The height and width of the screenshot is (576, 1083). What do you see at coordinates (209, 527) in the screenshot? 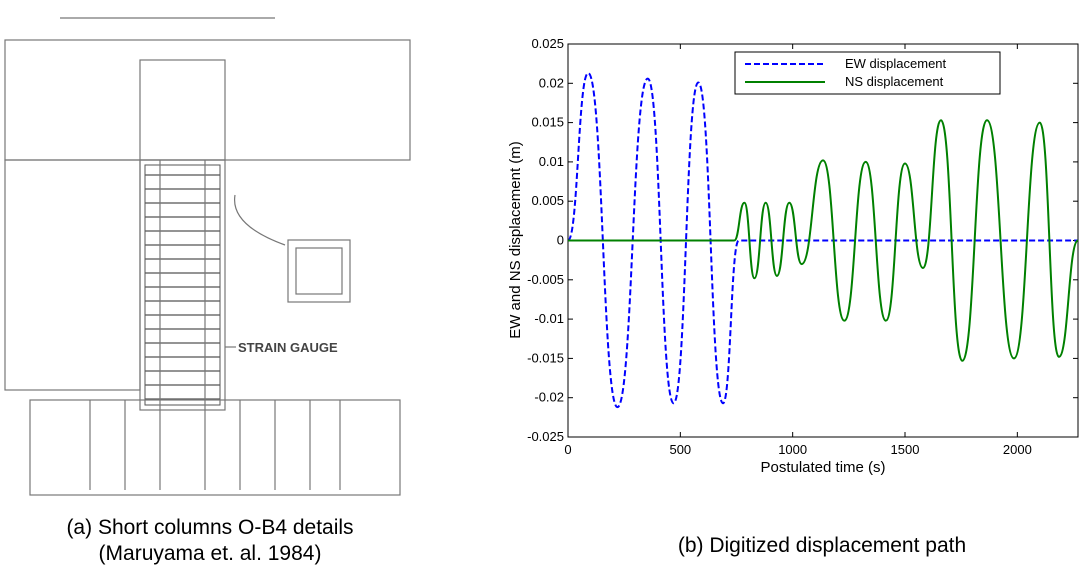
I see `caption: (a) Short columns O-B4 details` at bounding box center [209, 527].